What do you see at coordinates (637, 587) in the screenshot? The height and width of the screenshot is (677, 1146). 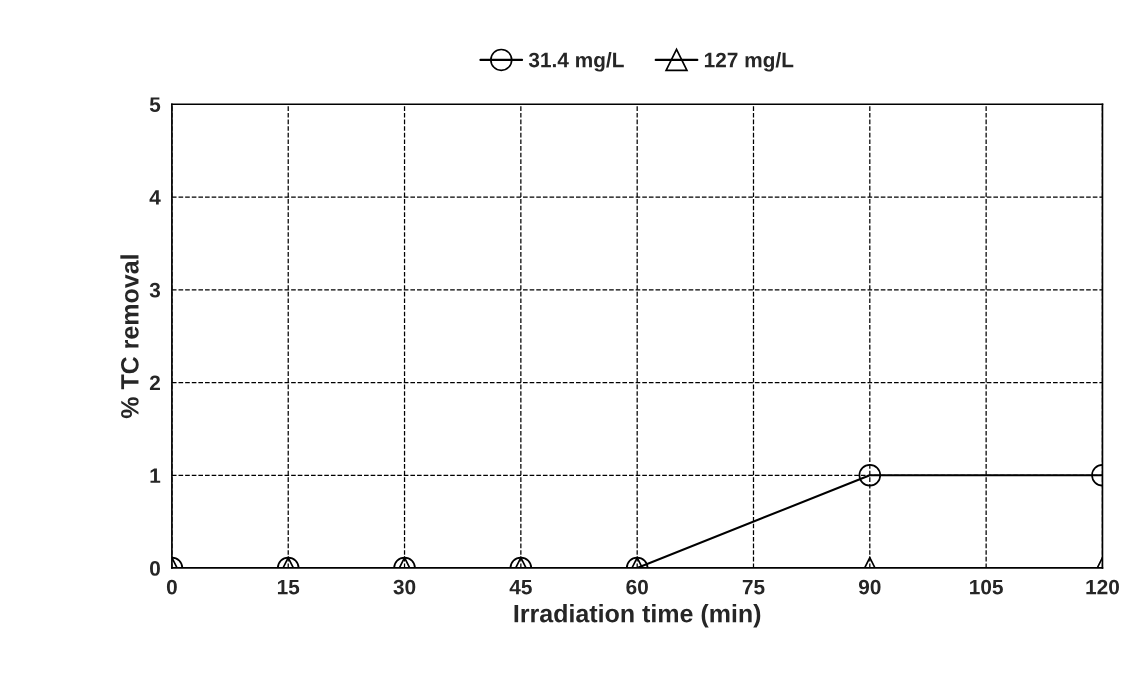 I see `x-tick-label: 60` at bounding box center [637, 587].